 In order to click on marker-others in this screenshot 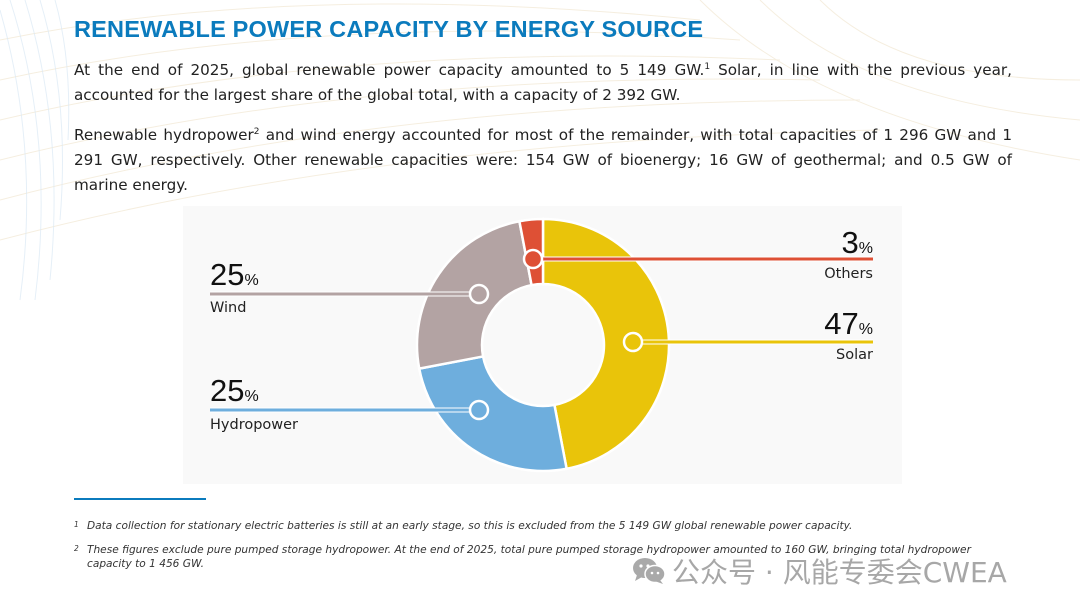, I will do `click(533, 259)`.